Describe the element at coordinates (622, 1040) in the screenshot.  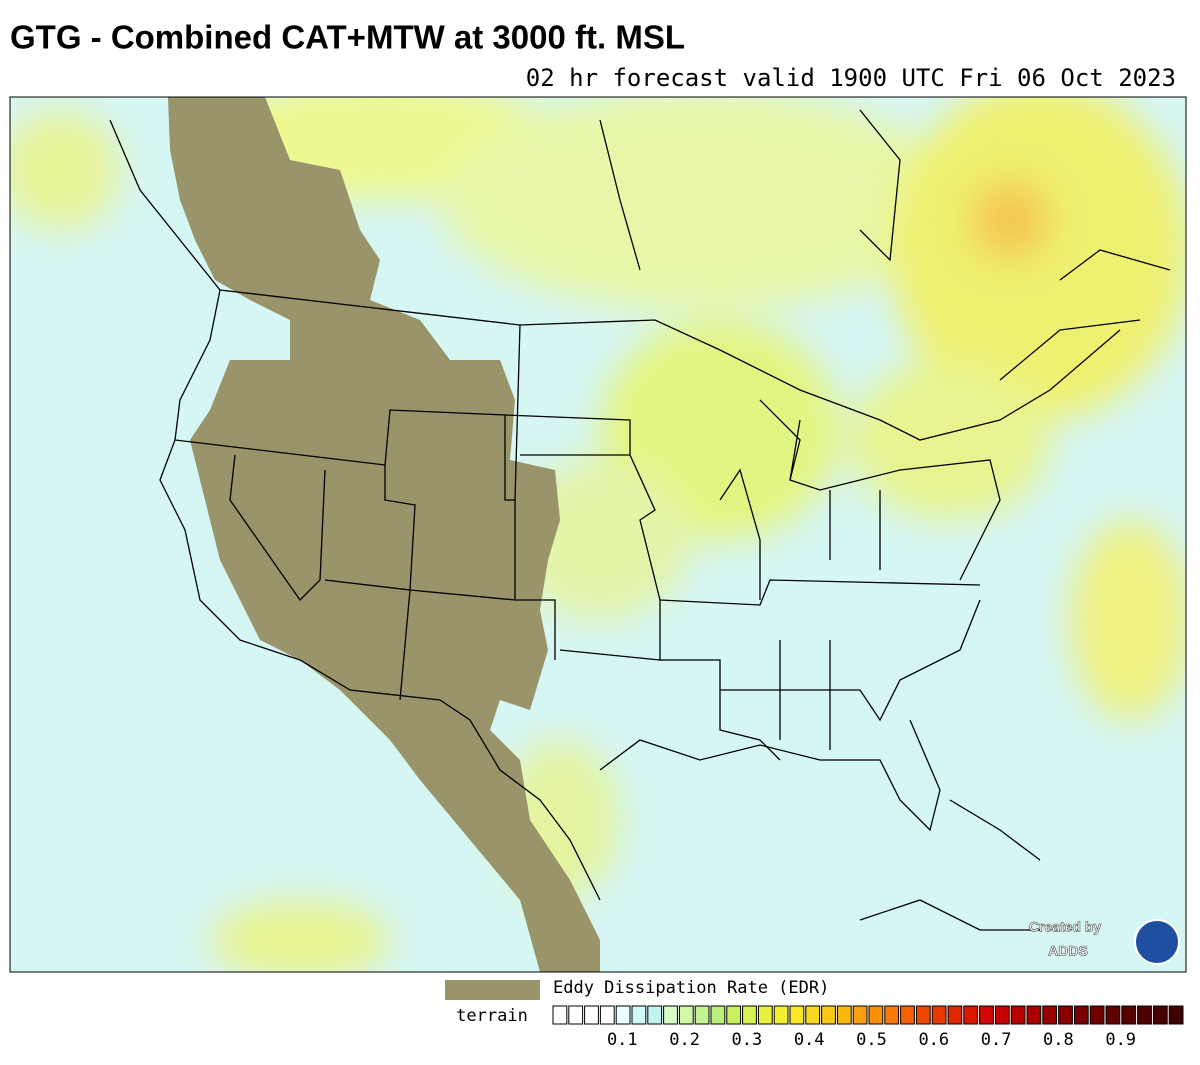
I see `colorbar-tick-label: 0.1` at that location.